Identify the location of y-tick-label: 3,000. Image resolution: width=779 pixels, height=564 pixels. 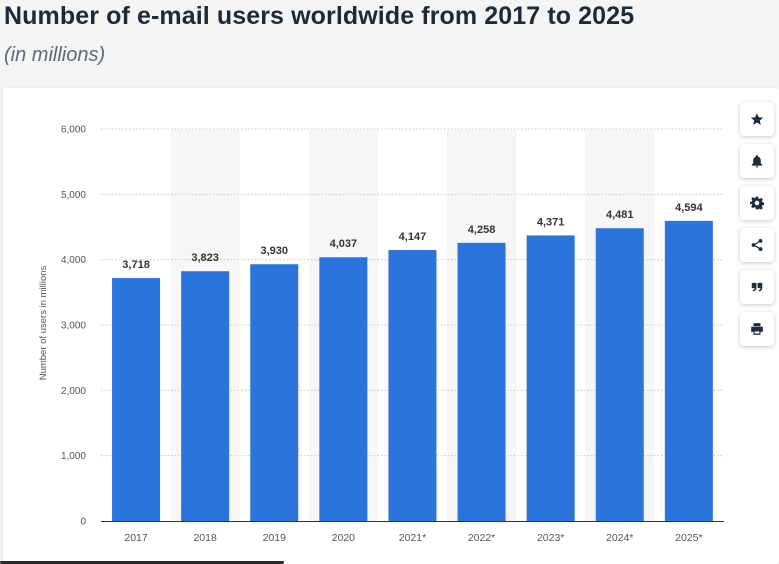
(73, 326).